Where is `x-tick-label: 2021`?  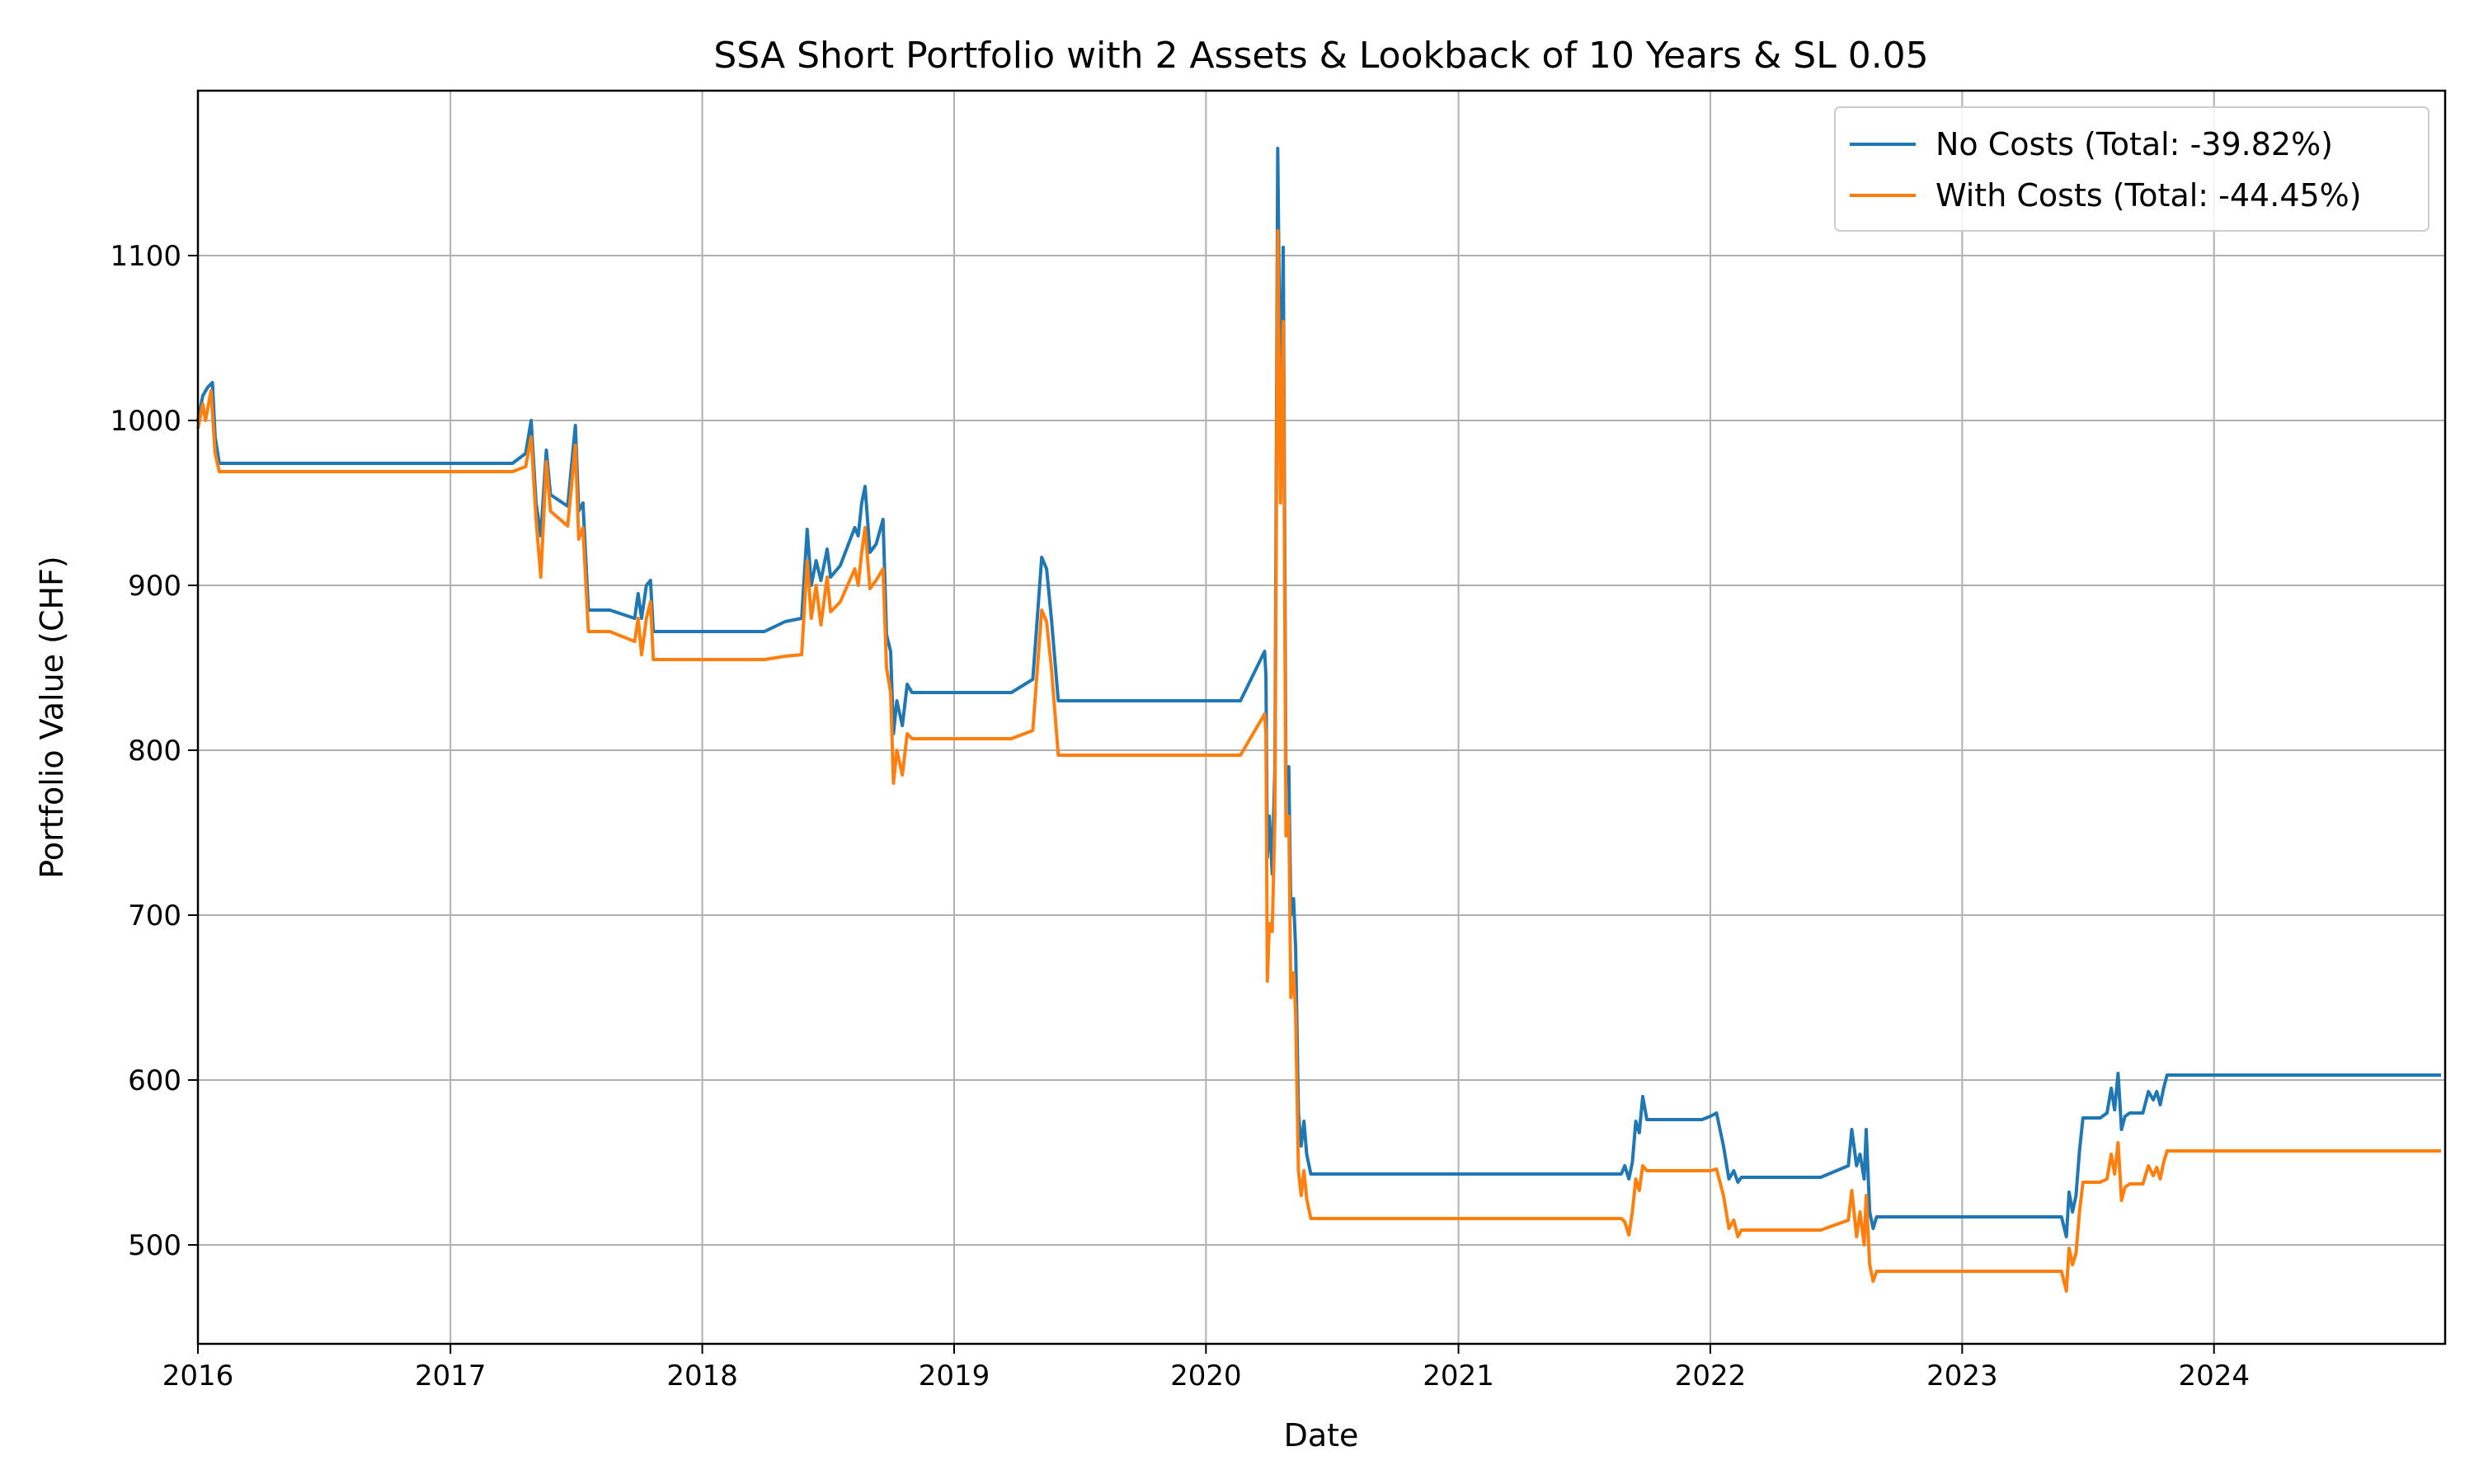 x-tick-label: 2021 is located at coordinates (1458, 1376).